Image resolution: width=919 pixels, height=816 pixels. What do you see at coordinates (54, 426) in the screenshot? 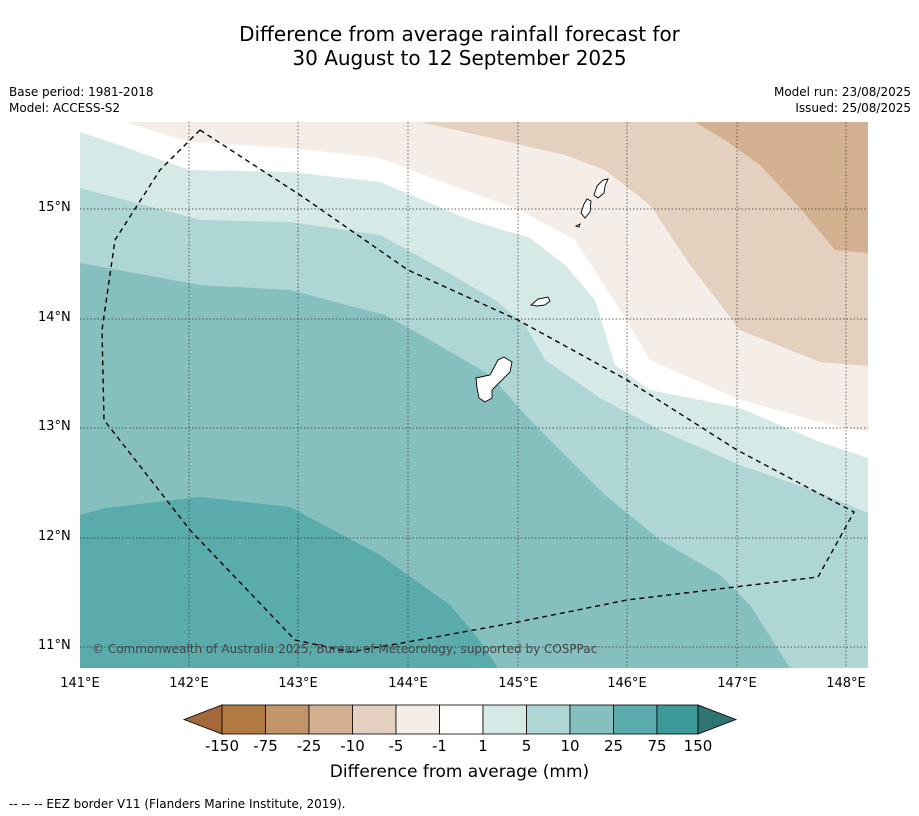
I see `lat-label: 13°N` at bounding box center [54, 426].